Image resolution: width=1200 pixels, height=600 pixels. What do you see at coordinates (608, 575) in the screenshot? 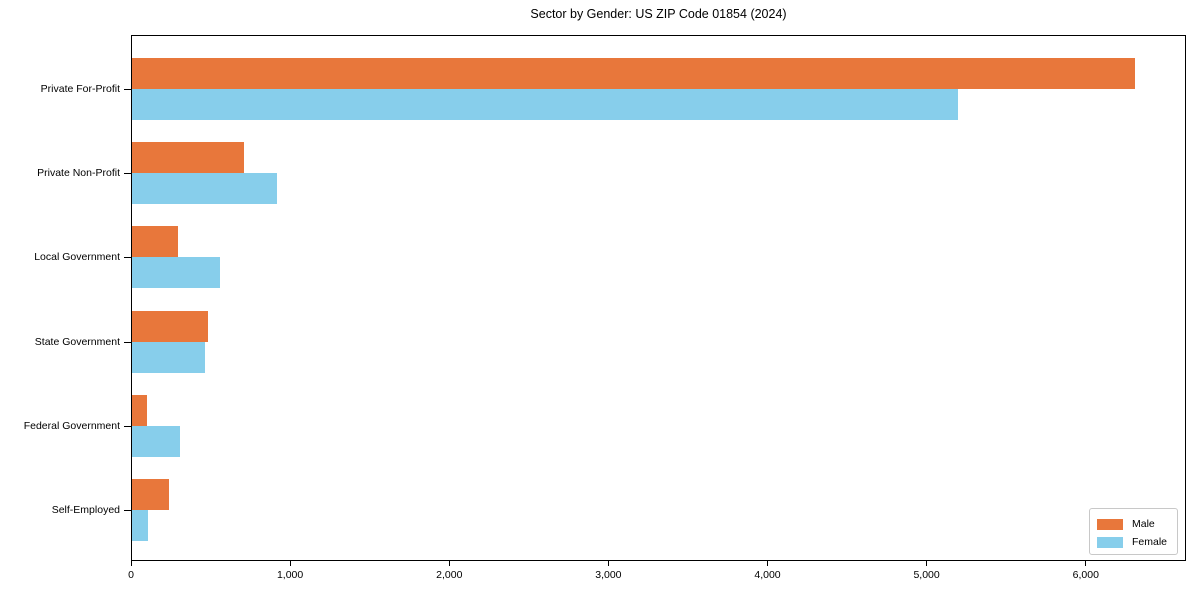
I see `x-tick-label-3-000: 3,000` at bounding box center [608, 575].